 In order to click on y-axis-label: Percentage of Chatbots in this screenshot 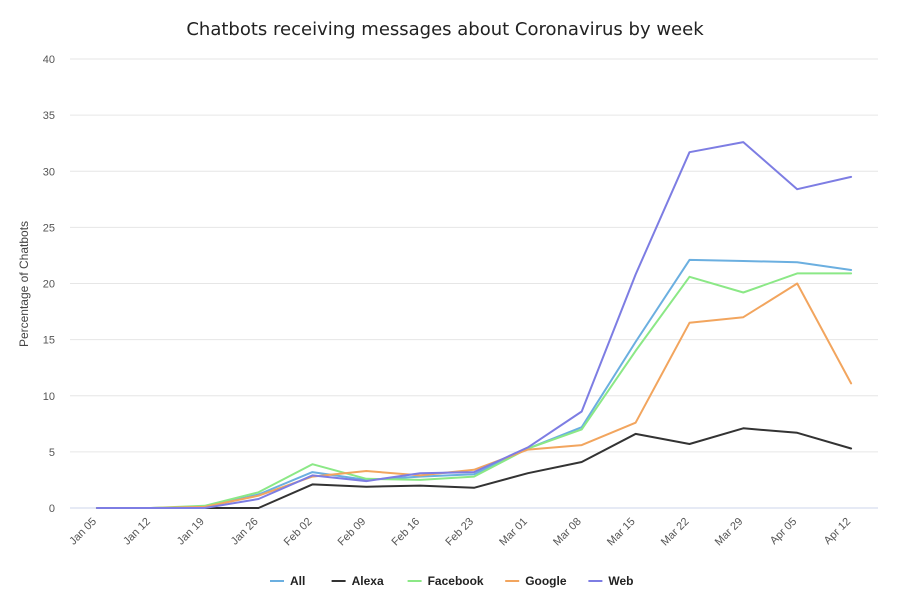, I will do `click(24, 284)`.